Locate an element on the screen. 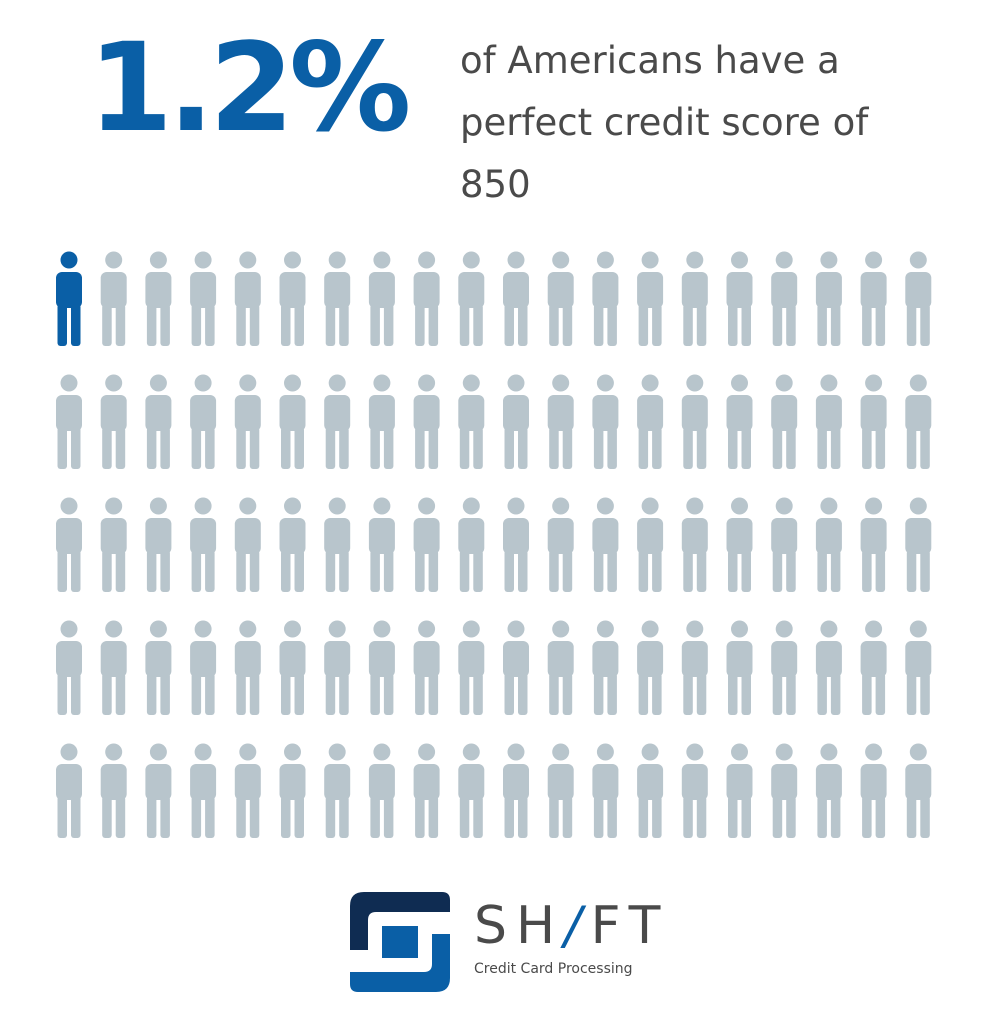 The height and width of the screenshot is (1024, 1007). logo-mark-bottom-block is located at coordinates (400, 963).